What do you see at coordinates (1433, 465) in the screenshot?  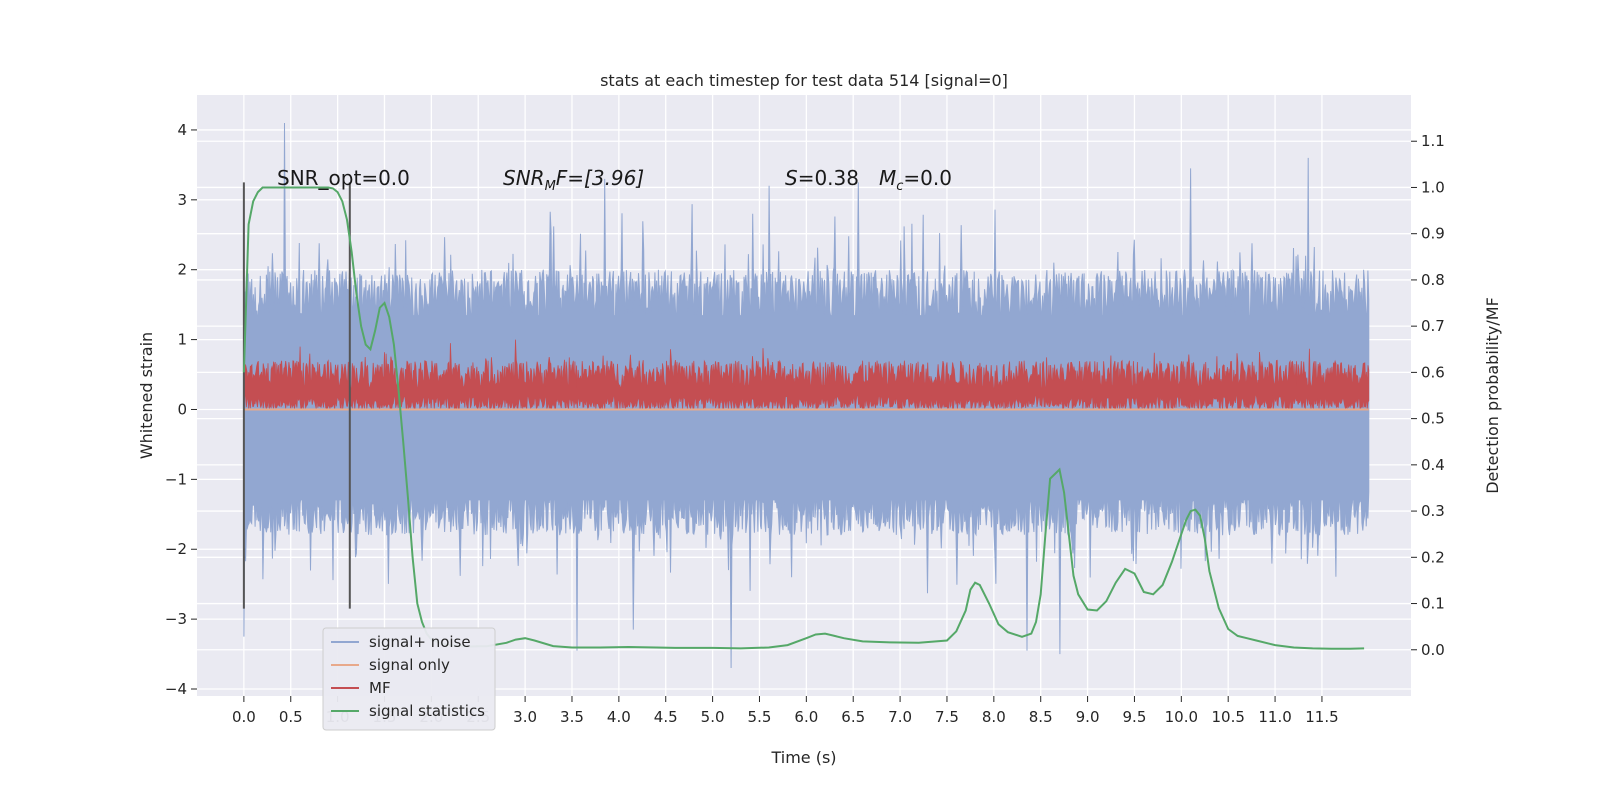 I see `y-right-tick-label: 0.4` at bounding box center [1433, 465].